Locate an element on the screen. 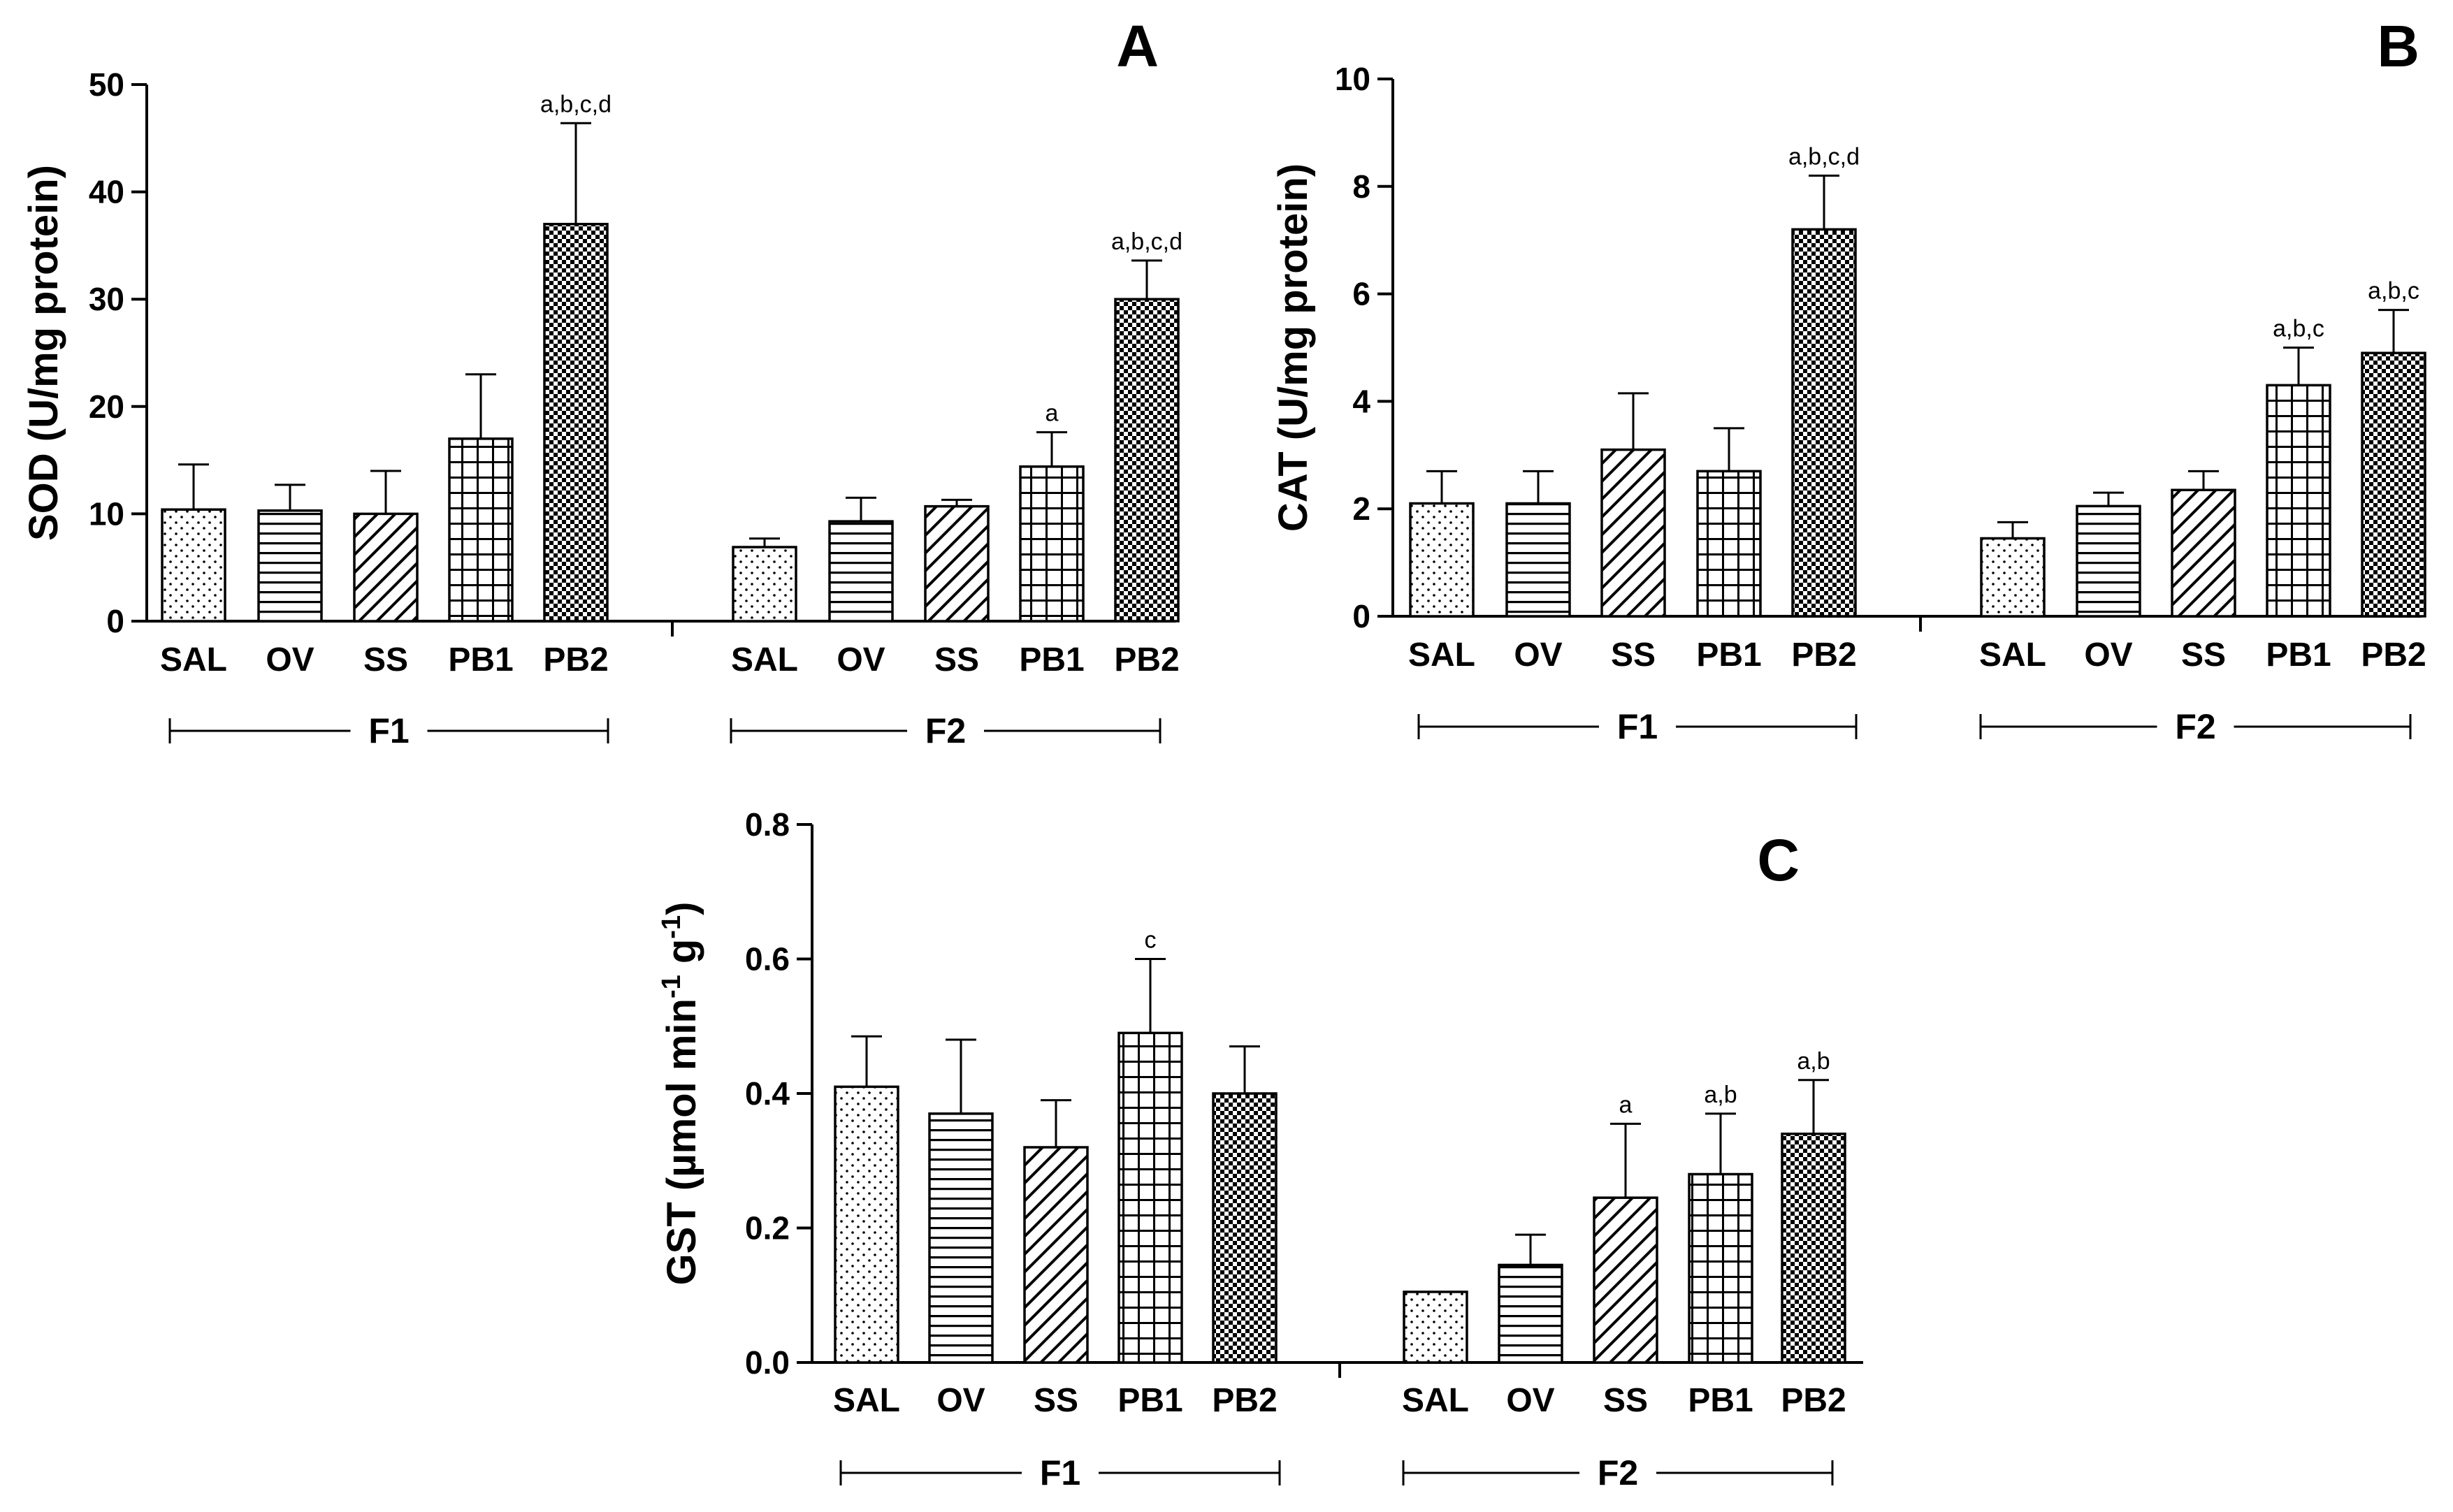  y-tick-label: 2 is located at coordinates (1361, 508).